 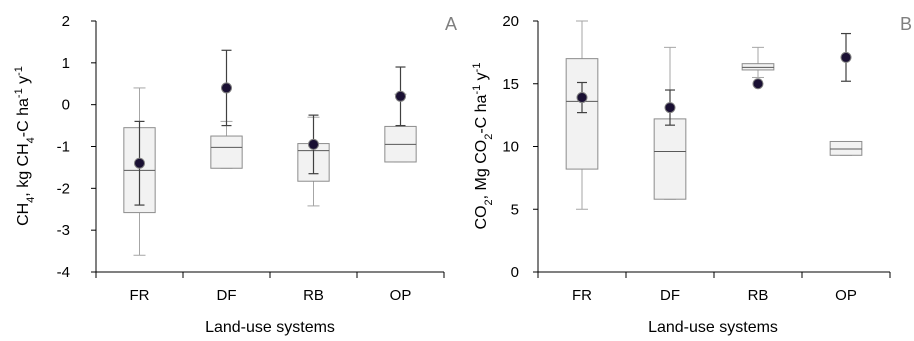 What do you see at coordinates (481, 217) in the screenshot?
I see `ylabel-b-part: CO` at bounding box center [481, 217].